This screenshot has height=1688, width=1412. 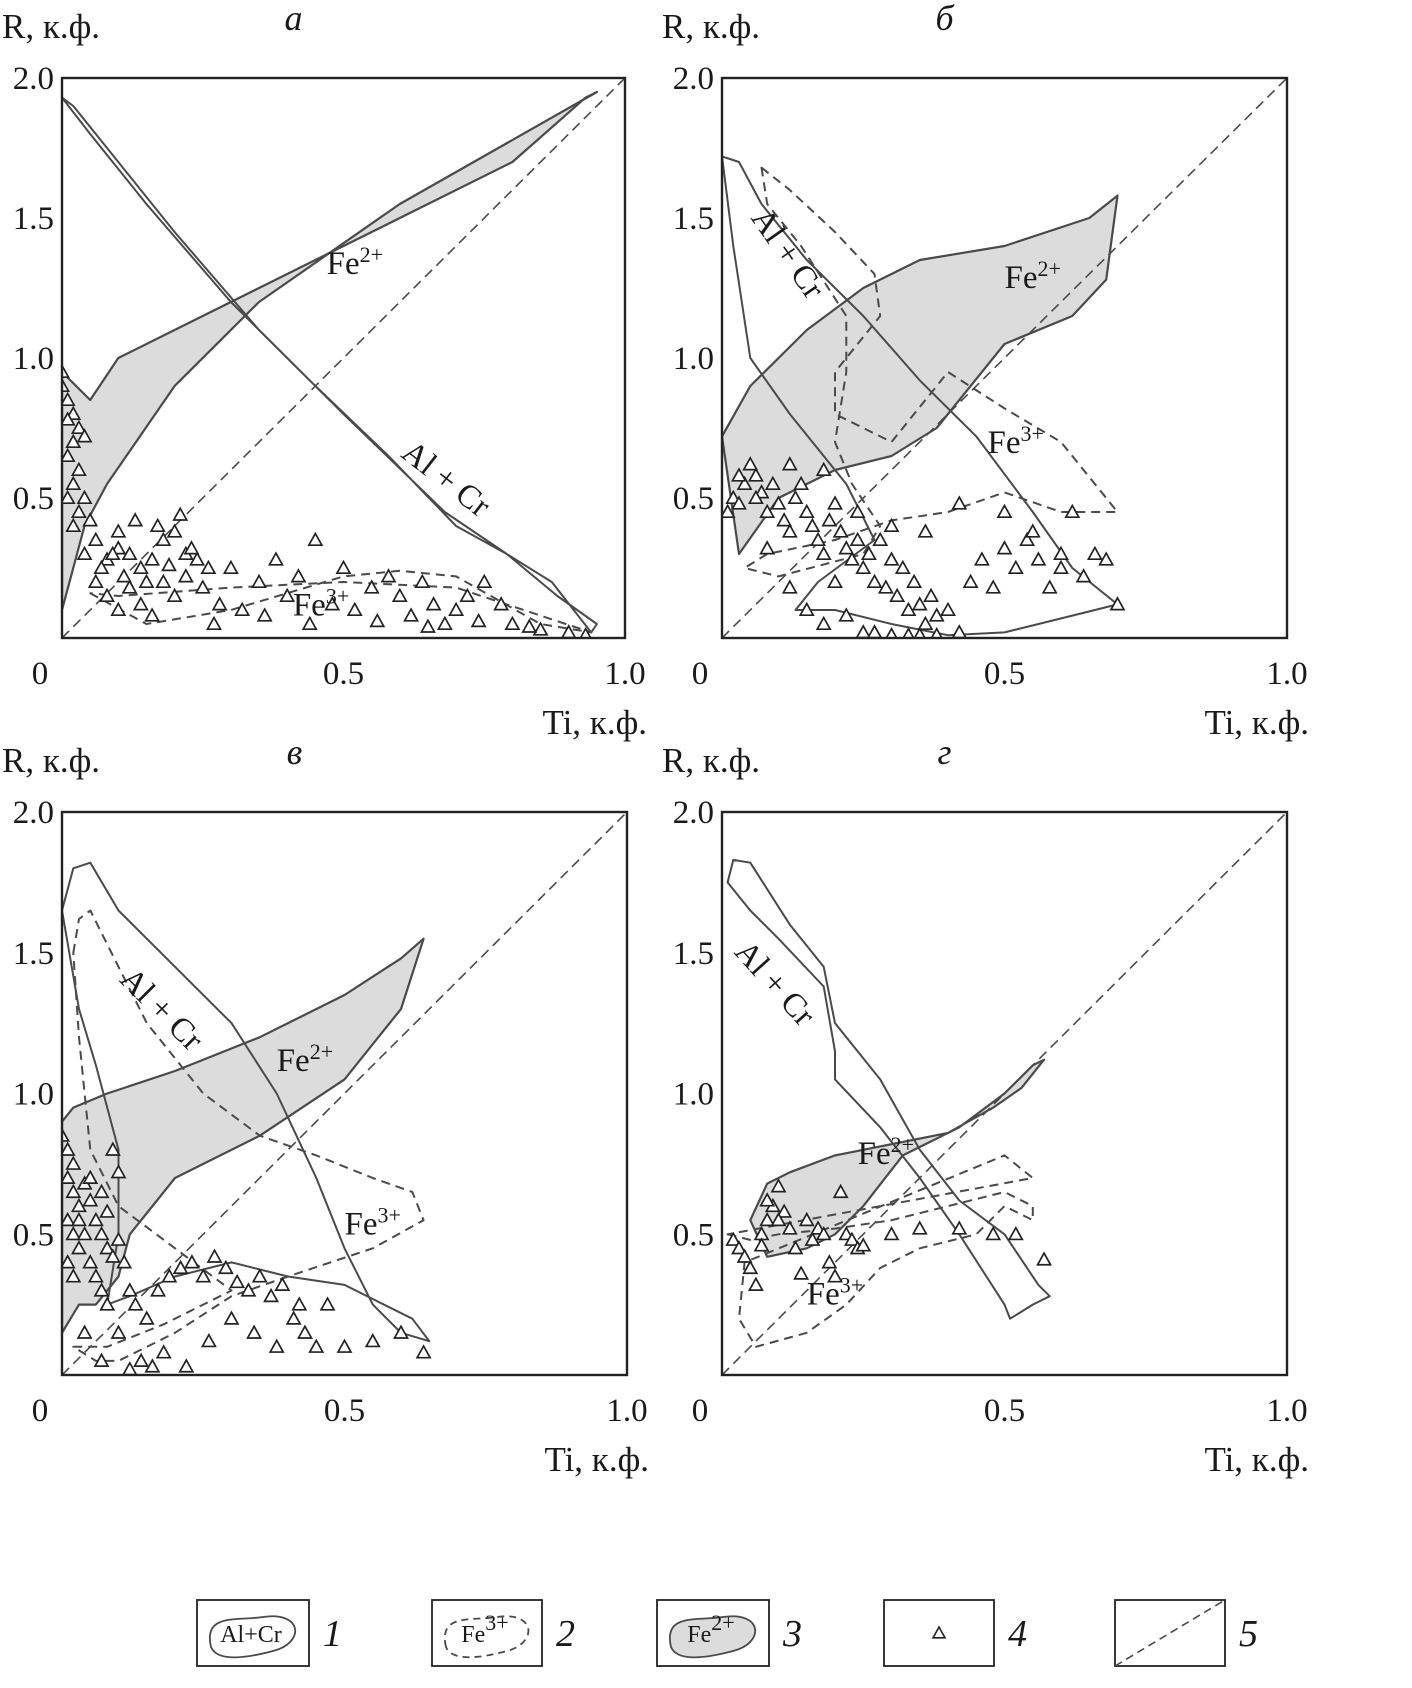 What do you see at coordinates (955, 1633) in the screenshot?
I see `legend-item-4: 4` at bounding box center [955, 1633].